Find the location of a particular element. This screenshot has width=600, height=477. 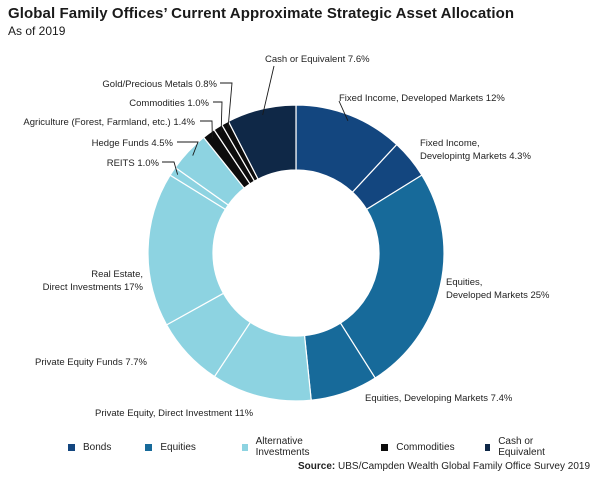

label-fixed-income-developed-markets: Fixed Income, Developed Markets 12% is located at coordinates (422, 98).